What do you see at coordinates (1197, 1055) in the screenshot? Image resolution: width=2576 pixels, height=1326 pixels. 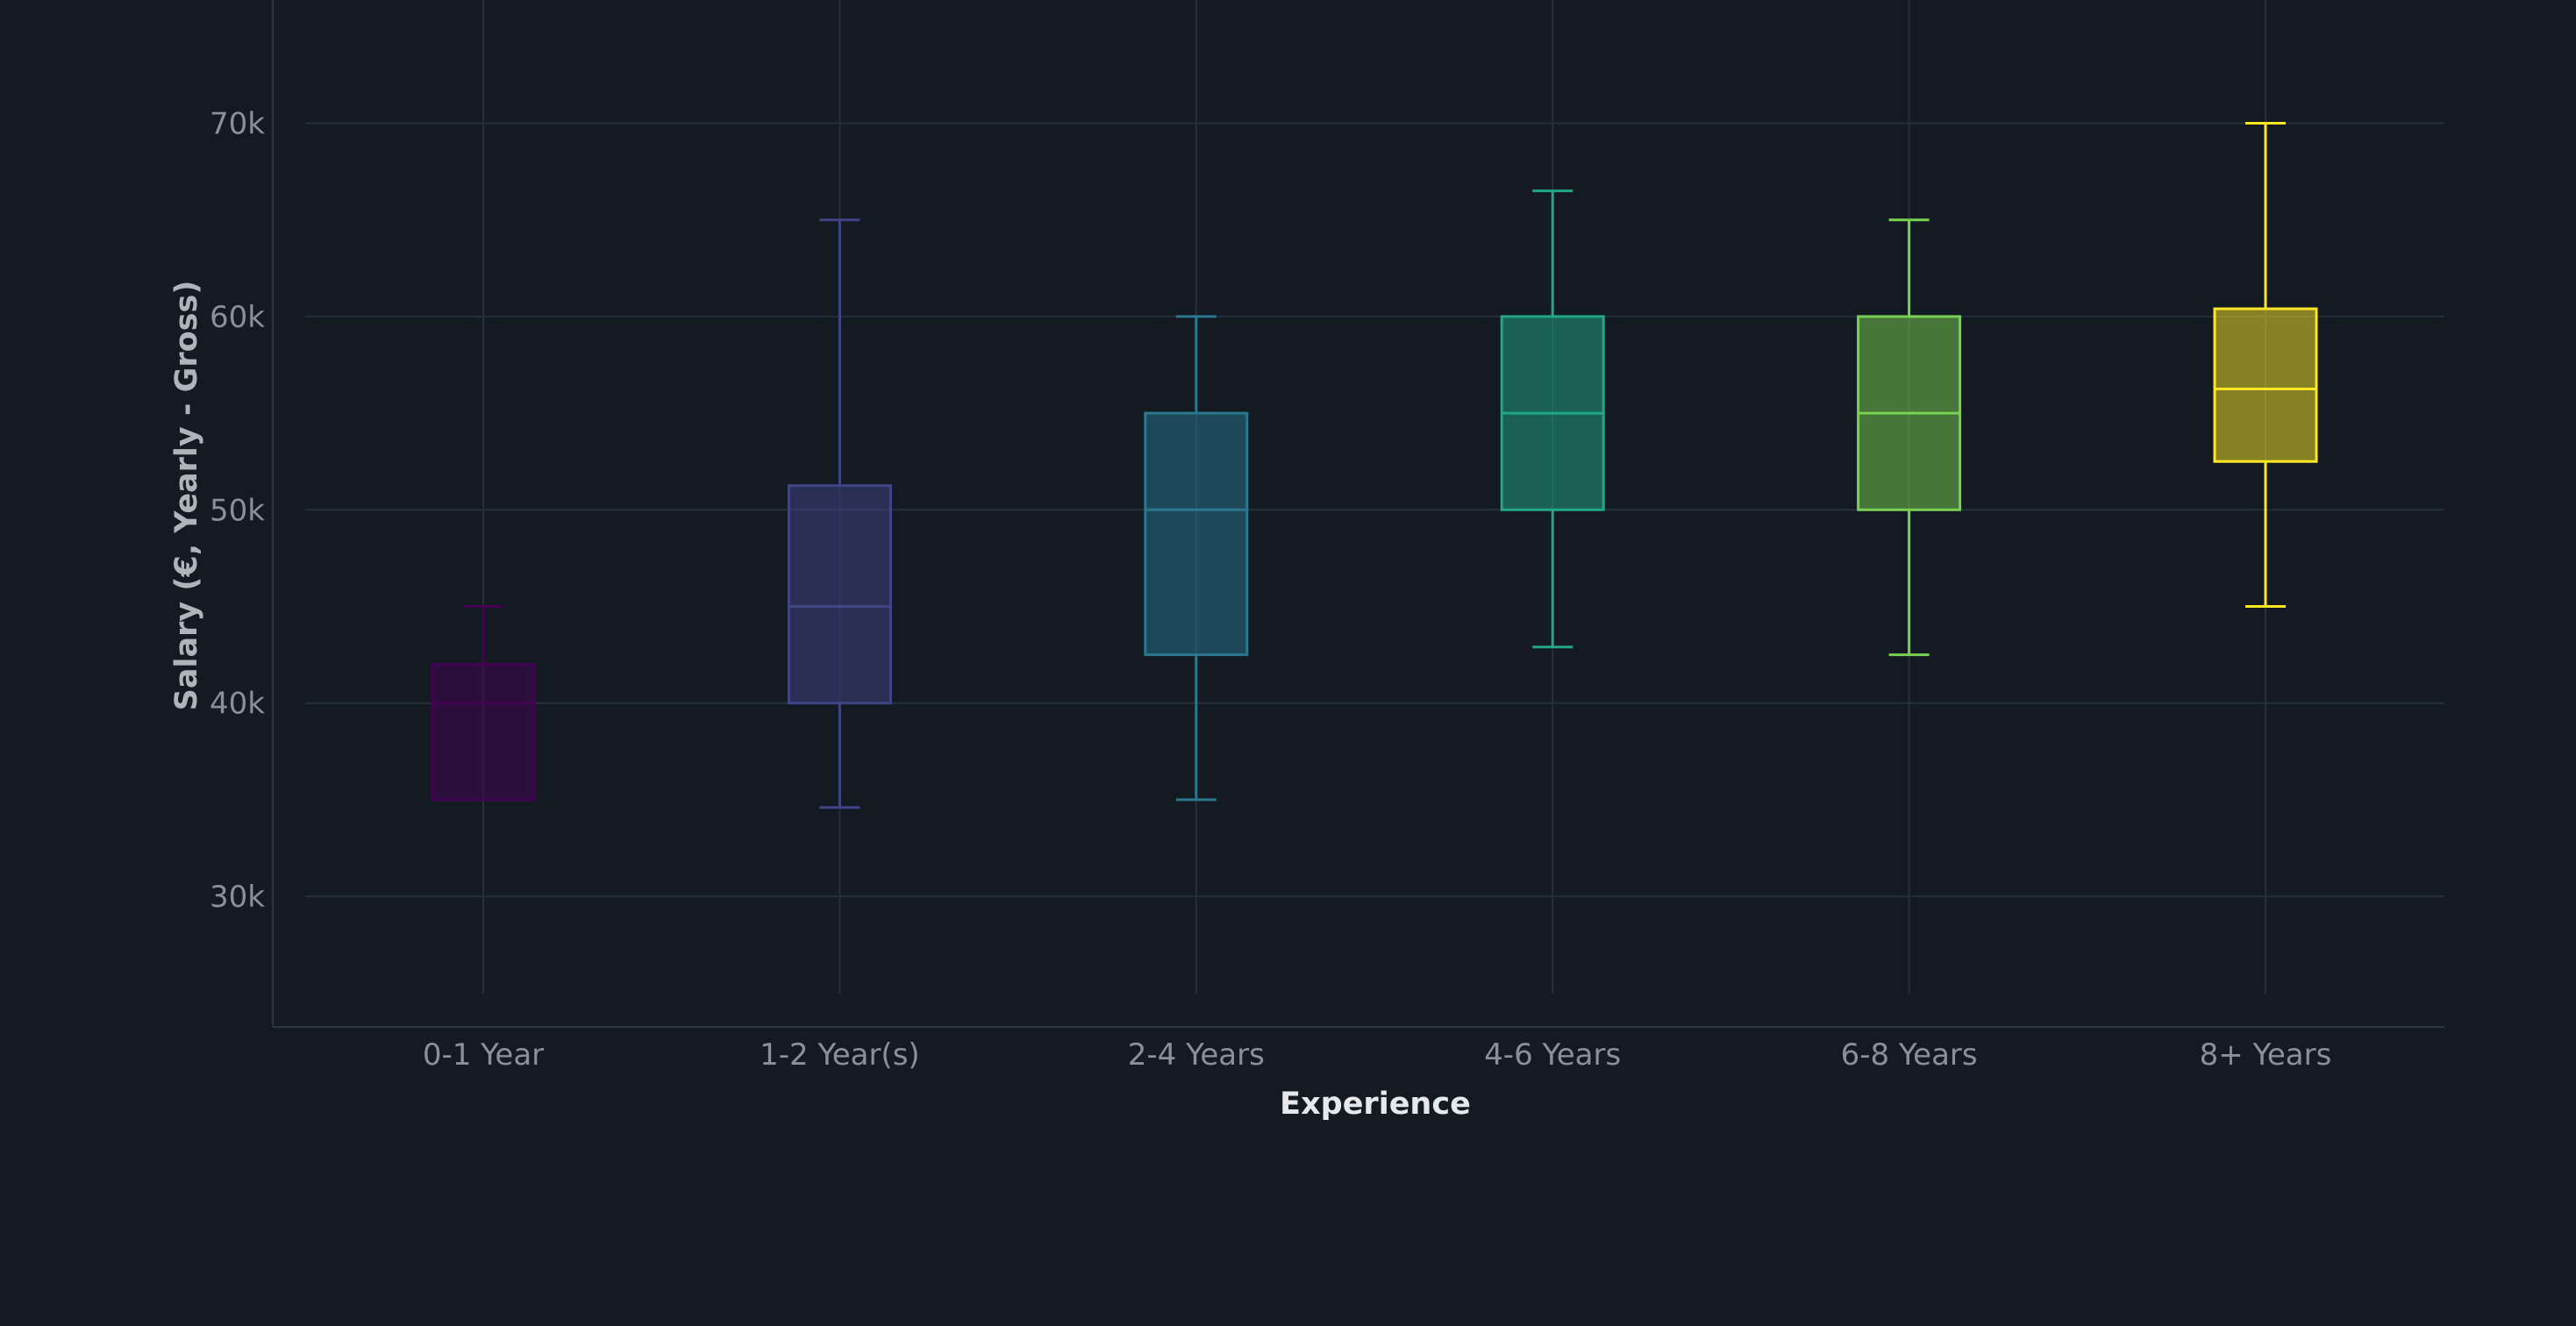 I see `x-tick-label: 2-4 Years` at bounding box center [1197, 1055].